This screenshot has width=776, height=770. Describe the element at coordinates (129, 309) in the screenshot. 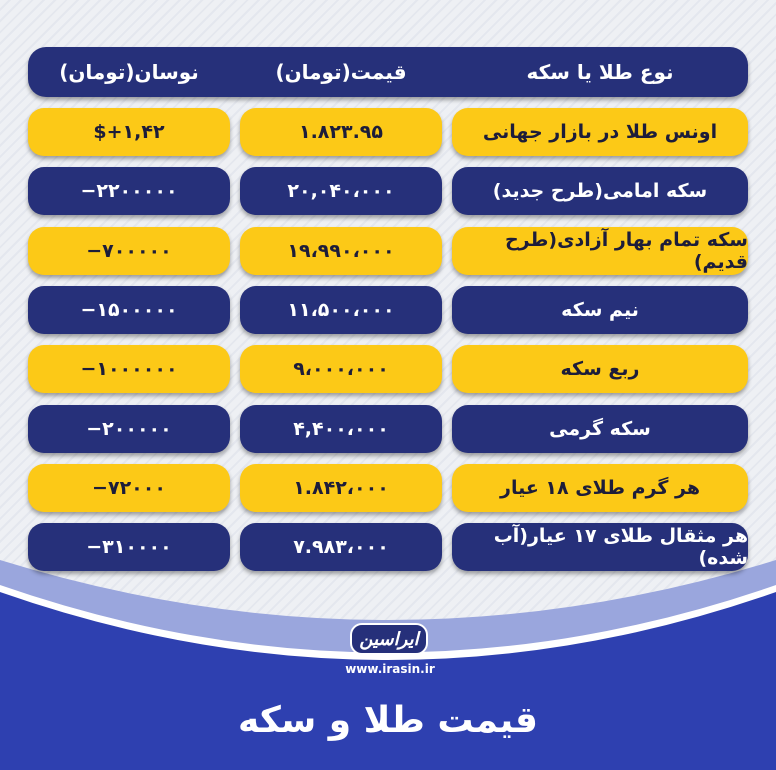

I see `item-change: −۱۵۰۰۰۰۰` at that location.